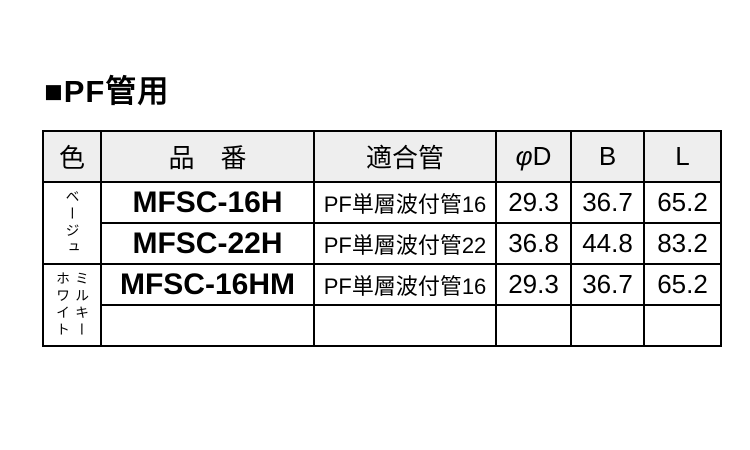  I want to click on dim-phid: 36.8, so click(533, 243).